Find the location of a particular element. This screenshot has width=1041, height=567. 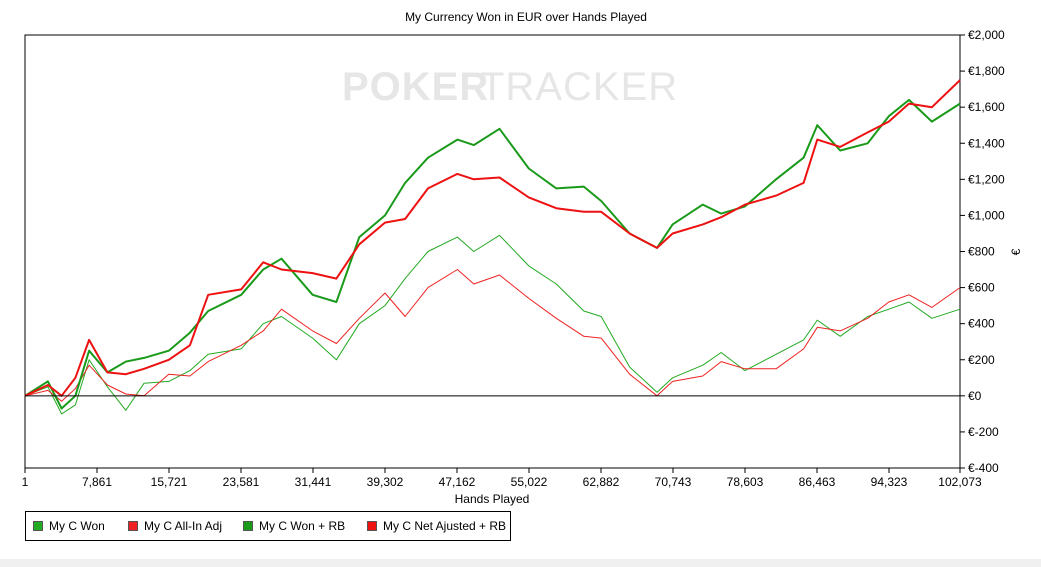

x-tick-label: 70,743 is located at coordinates (673, 482).